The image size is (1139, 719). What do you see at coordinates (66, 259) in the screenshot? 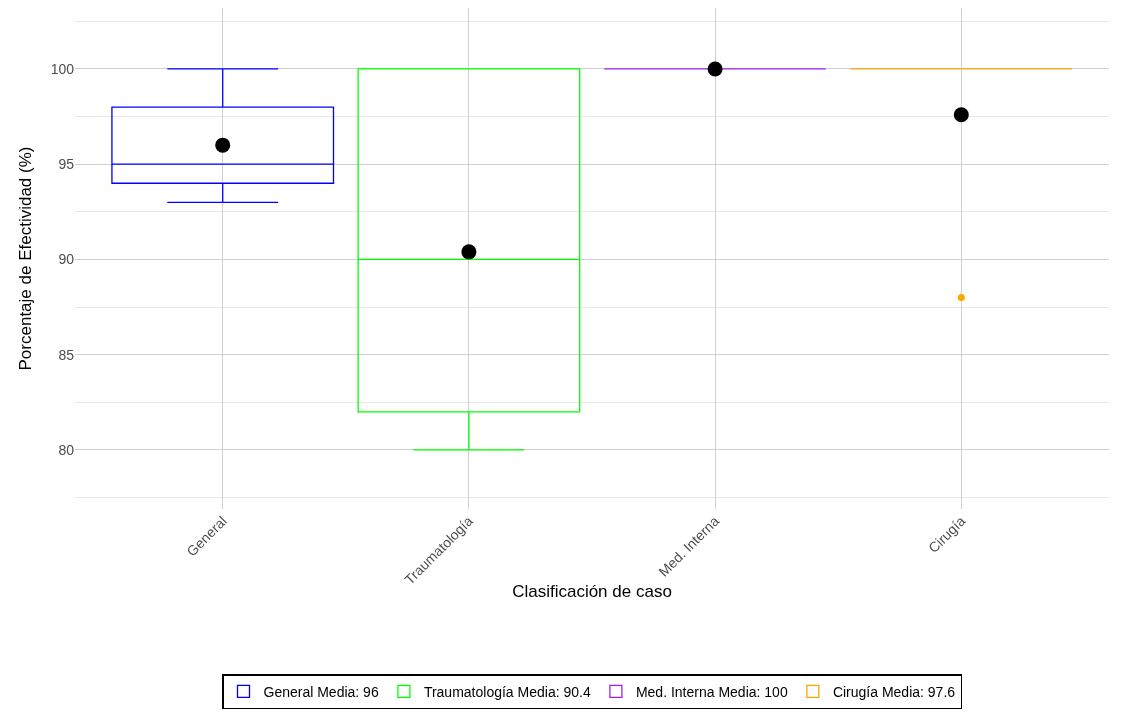
I see `y-tick-label: 90` at bounding box center [66, 259].